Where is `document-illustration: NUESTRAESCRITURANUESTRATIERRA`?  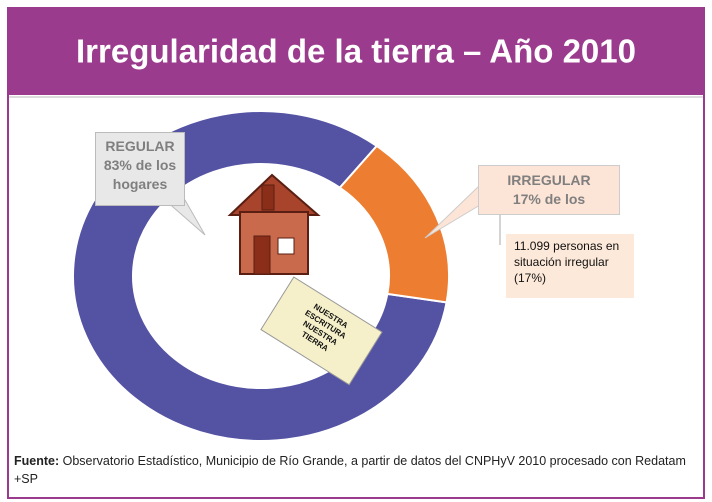
document-illustration: NUESTRAESCRITURANUESTRATIERRA is located at coordinates (321, 331).